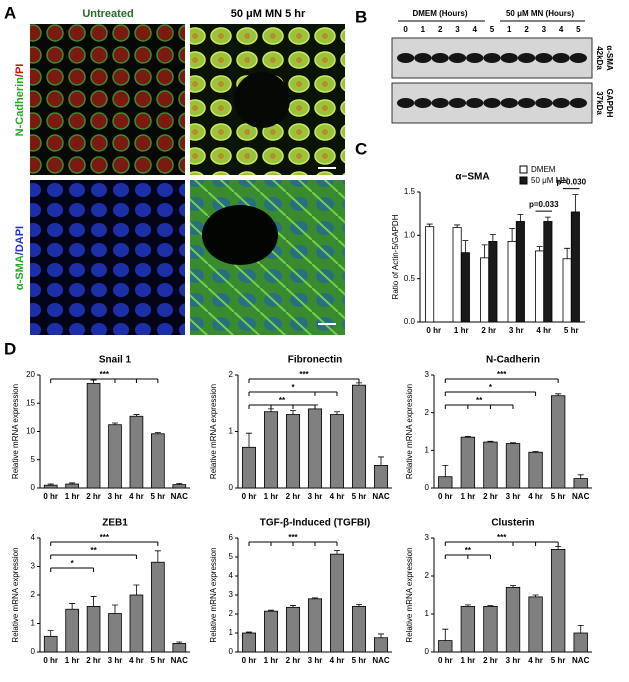  Describe the element at coordinates (115, 360) in the screenshot. I see `chart-title: Snail 1` at that location.